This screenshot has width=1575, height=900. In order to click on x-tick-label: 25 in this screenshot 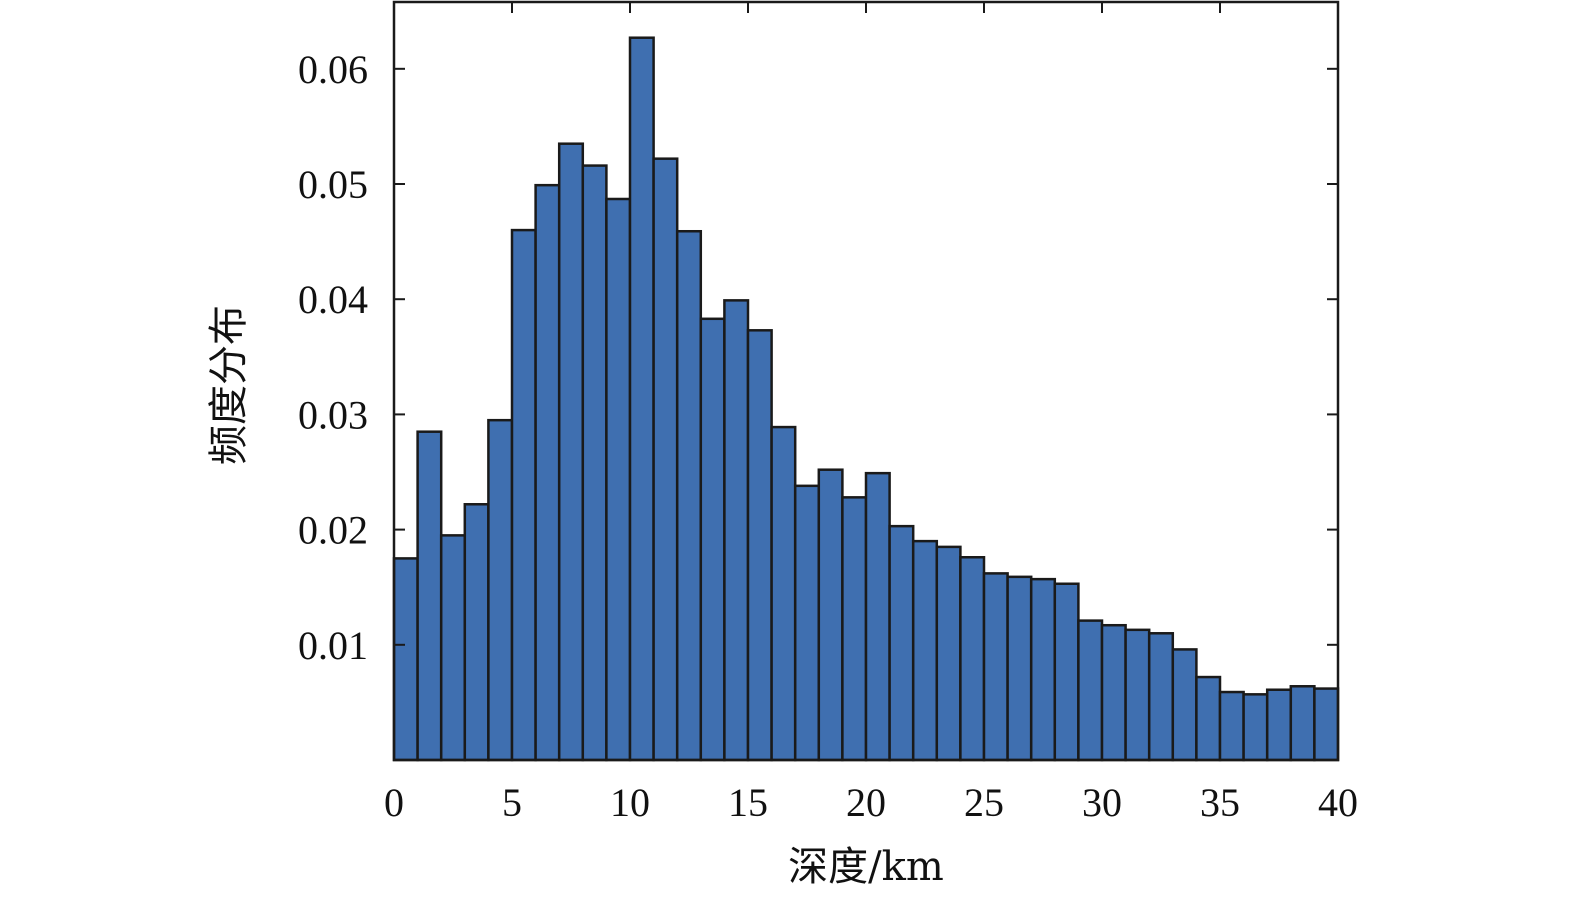, I will do `click(984, 802)`.